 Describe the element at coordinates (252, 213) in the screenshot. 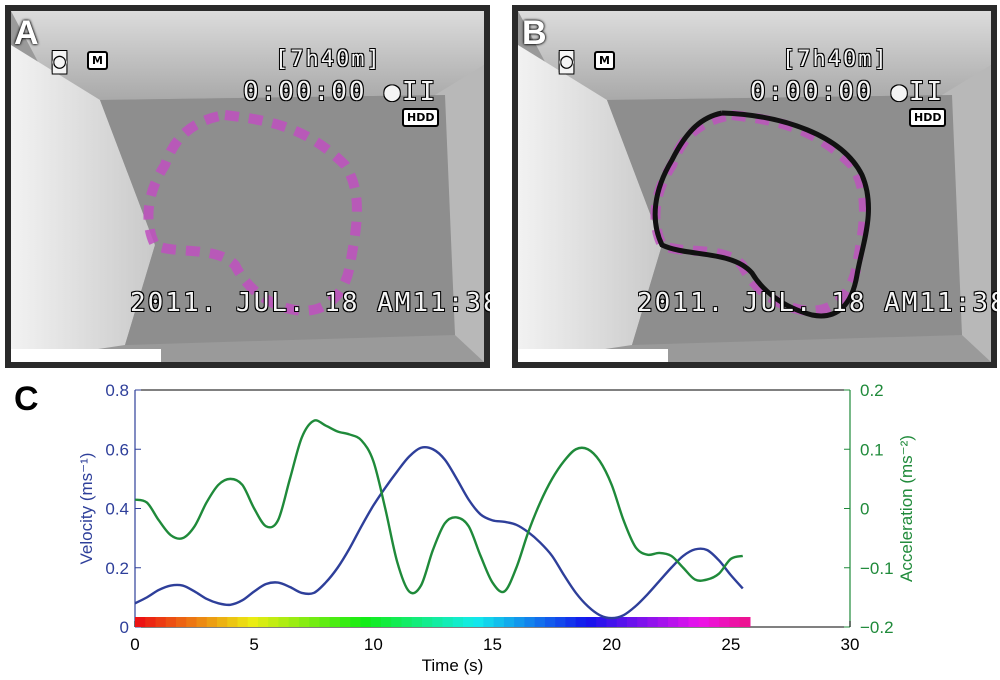

I see `trajectory-colored-a` at that location.